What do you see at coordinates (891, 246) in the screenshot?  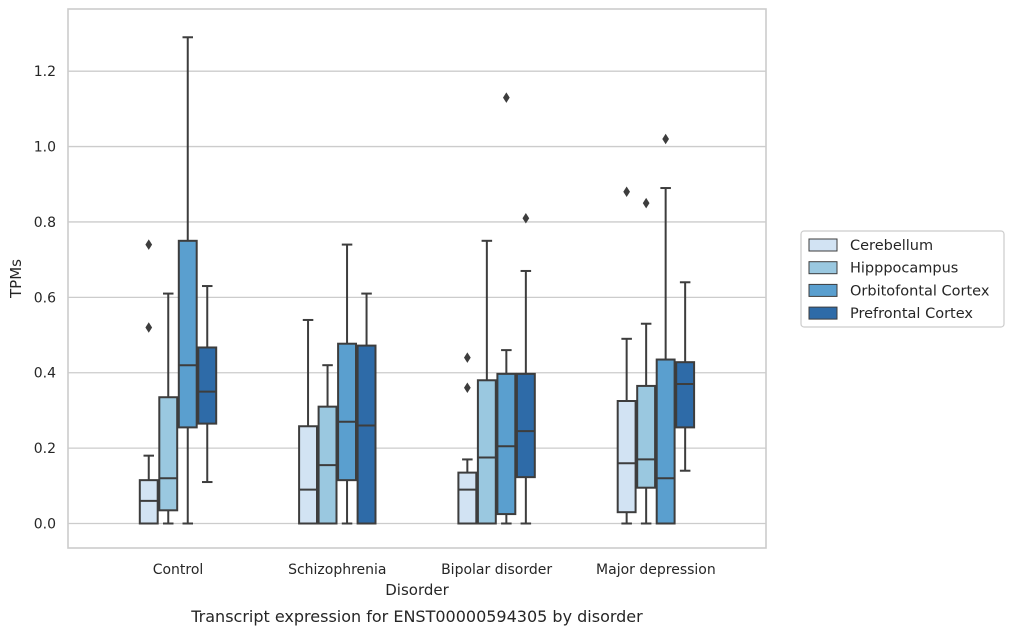 I see `legend-label: Cerebellum` at bounding box center [891, 246].